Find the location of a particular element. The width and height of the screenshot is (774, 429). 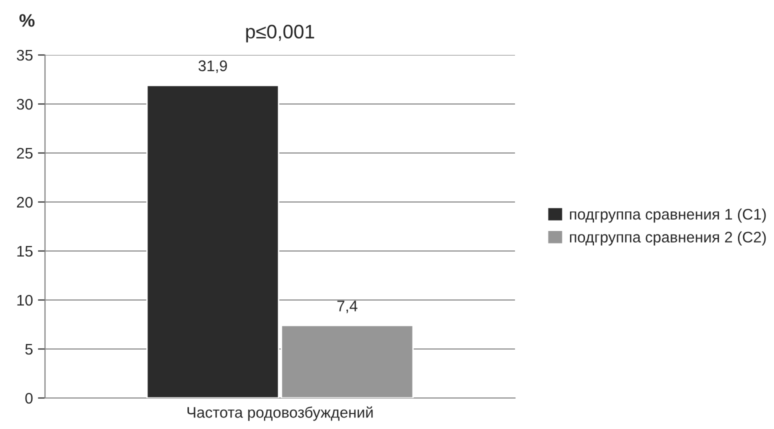

y-tick-label: 20 is located at coordinates (24, 202).